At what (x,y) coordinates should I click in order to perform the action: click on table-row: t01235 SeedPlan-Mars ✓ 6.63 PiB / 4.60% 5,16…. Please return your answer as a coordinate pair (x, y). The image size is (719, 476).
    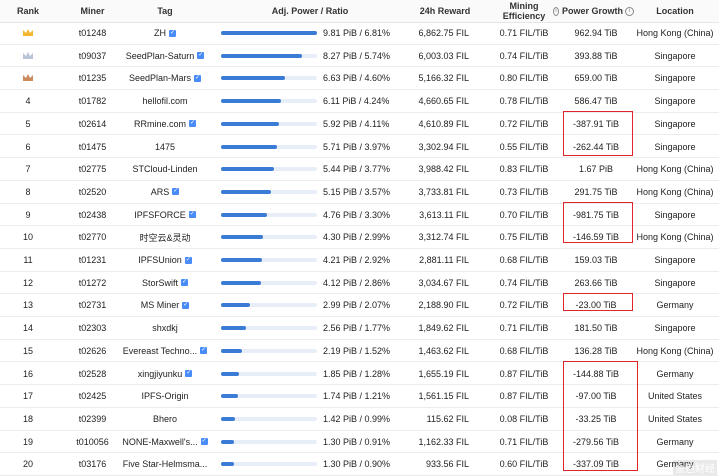
    Looking at the image, I should click on (359, 79).